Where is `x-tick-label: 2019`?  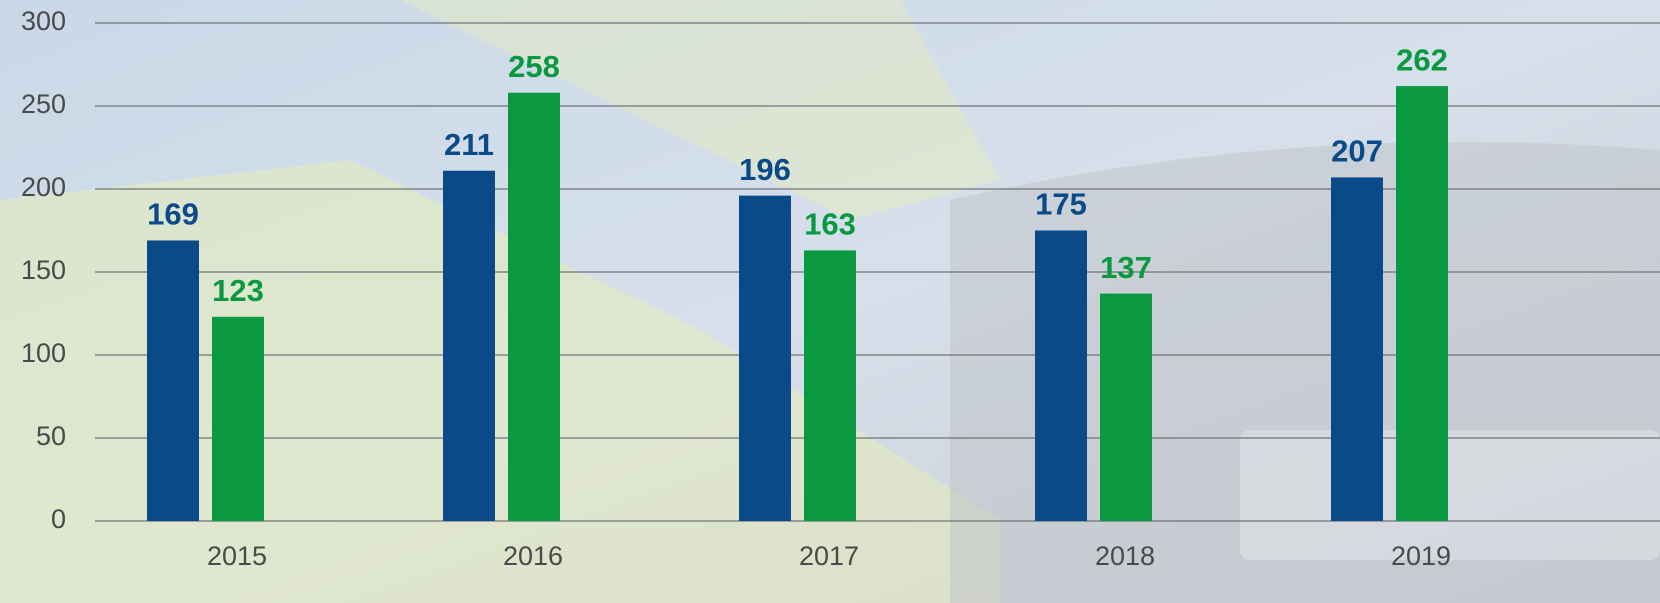 x-tick-label: 2019 is located at coordinates (1421, 556).